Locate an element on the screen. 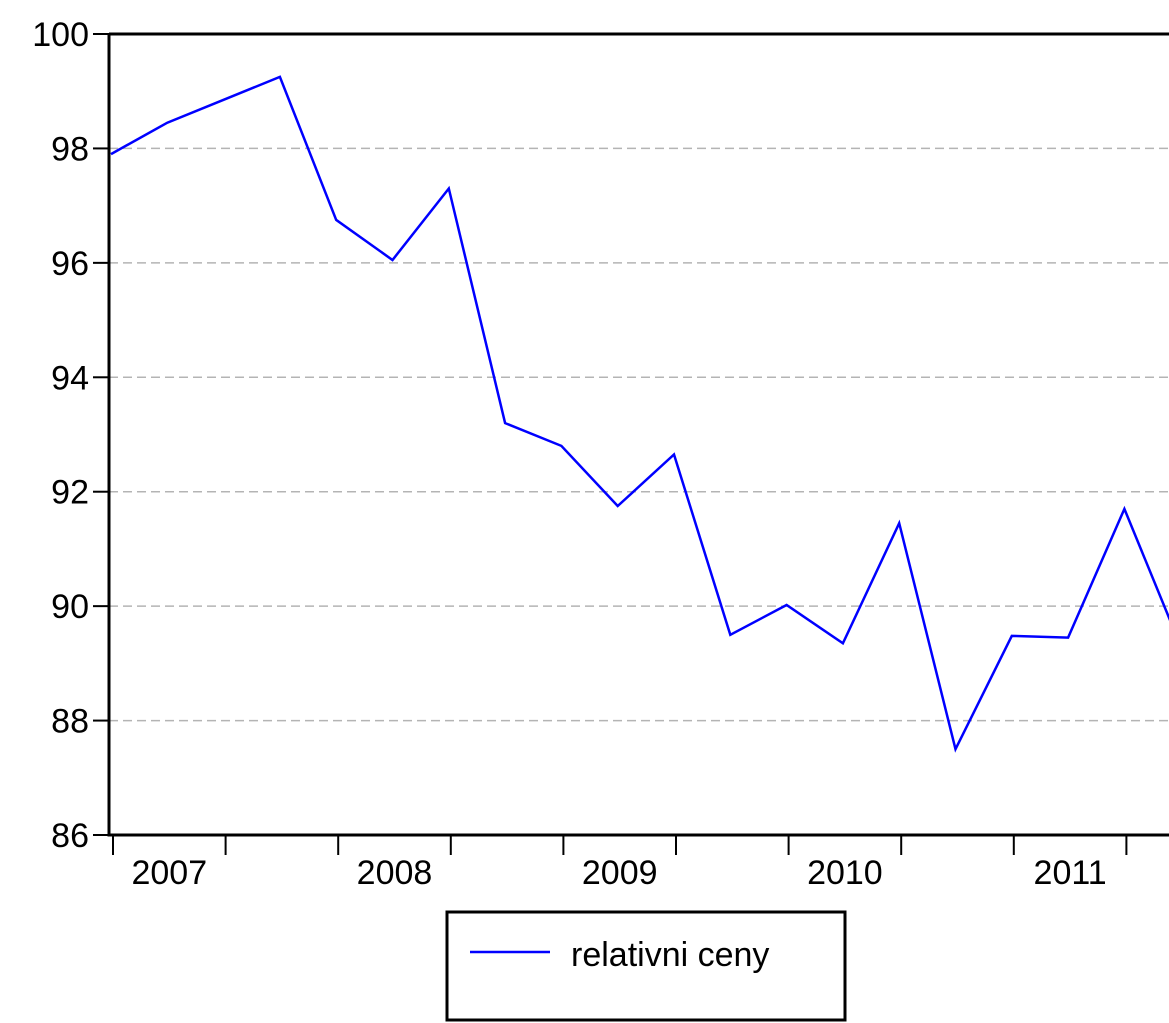 Image resolution: width=1169 pixels, height=1023 pixels. x-ticks: 2007 2008 2009 2010 2011 is located at coordinates (620, 863).